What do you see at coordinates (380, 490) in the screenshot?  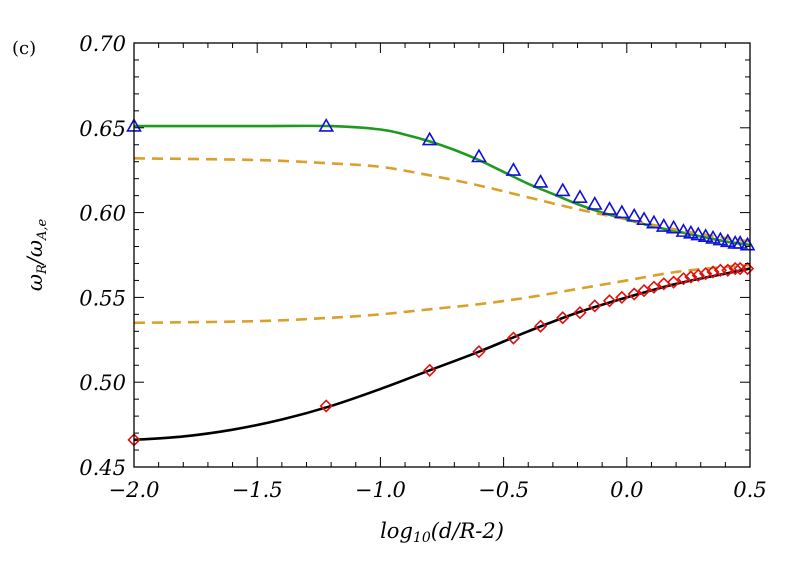 I see `x-tick-label: −1.0` at bounding box center [380, 490].